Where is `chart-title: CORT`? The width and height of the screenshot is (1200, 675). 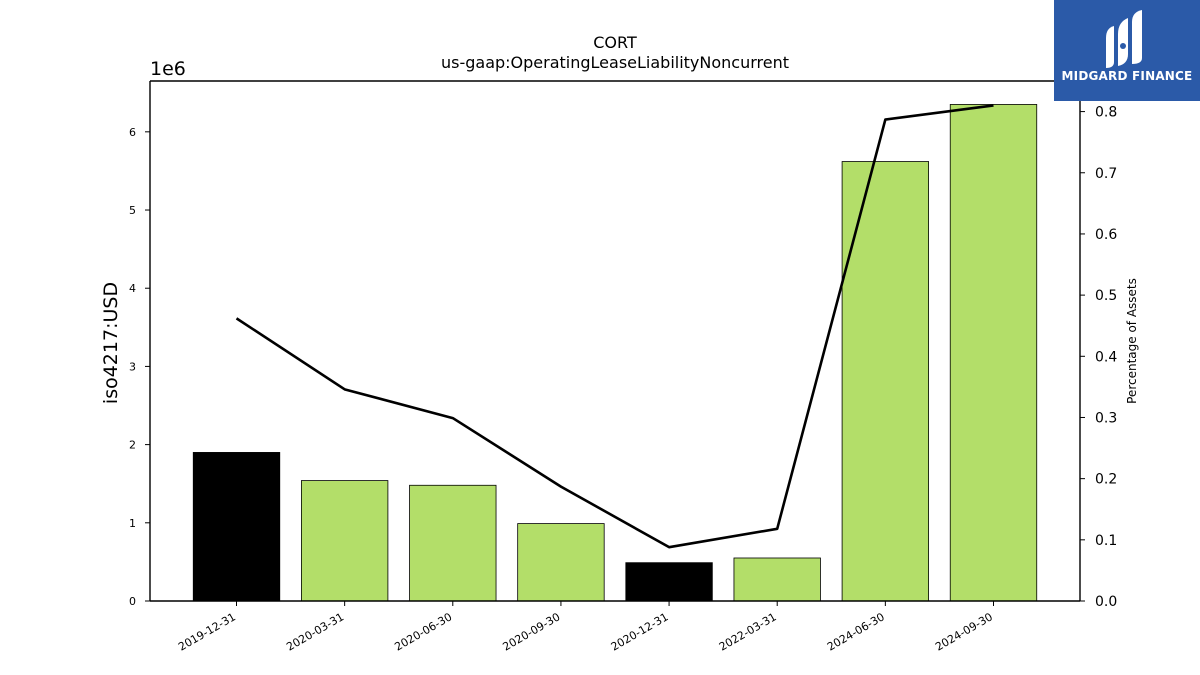 chart-title: CORT is located at coordinates (615, 42).